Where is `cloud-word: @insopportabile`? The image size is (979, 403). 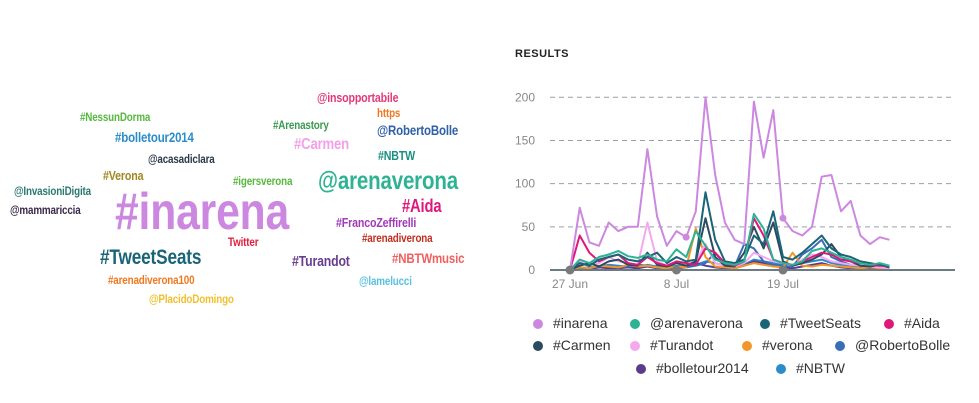
cloud-word: @insopportabile is located at coordinates (358, 97).